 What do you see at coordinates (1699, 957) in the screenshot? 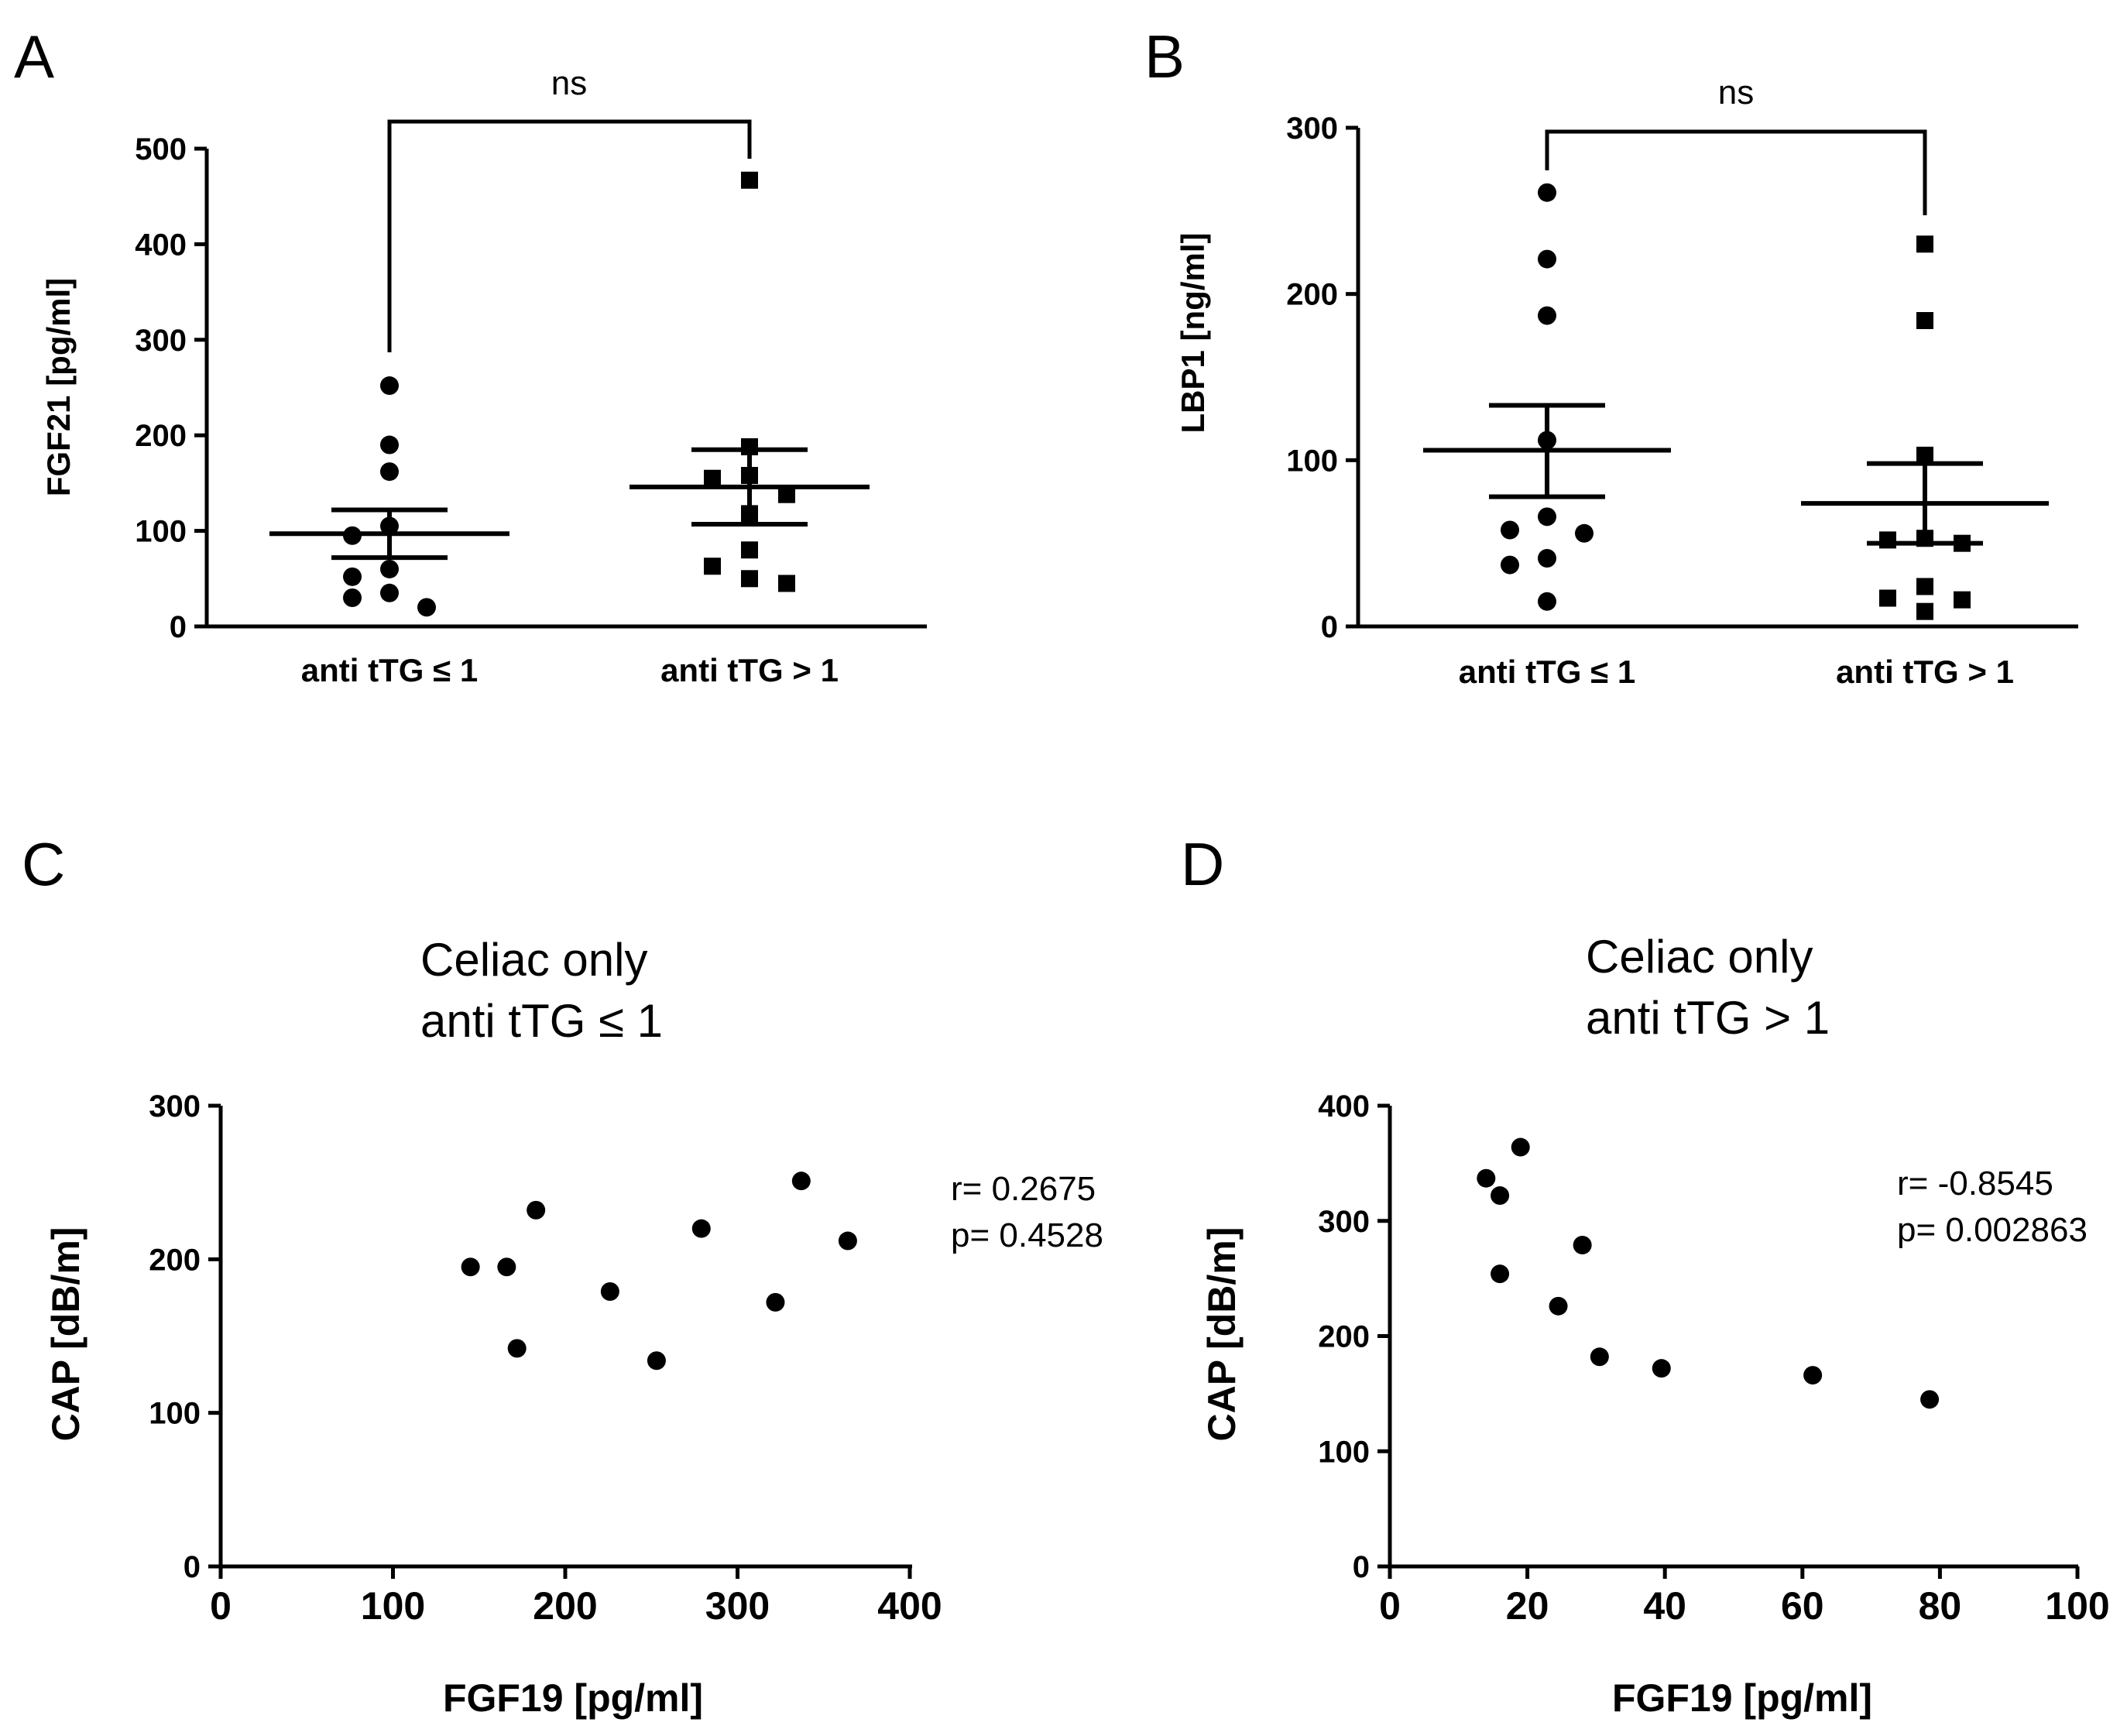
I see `panel-d-title-line-1: Celiac only` at bounding box center [1699, 957].